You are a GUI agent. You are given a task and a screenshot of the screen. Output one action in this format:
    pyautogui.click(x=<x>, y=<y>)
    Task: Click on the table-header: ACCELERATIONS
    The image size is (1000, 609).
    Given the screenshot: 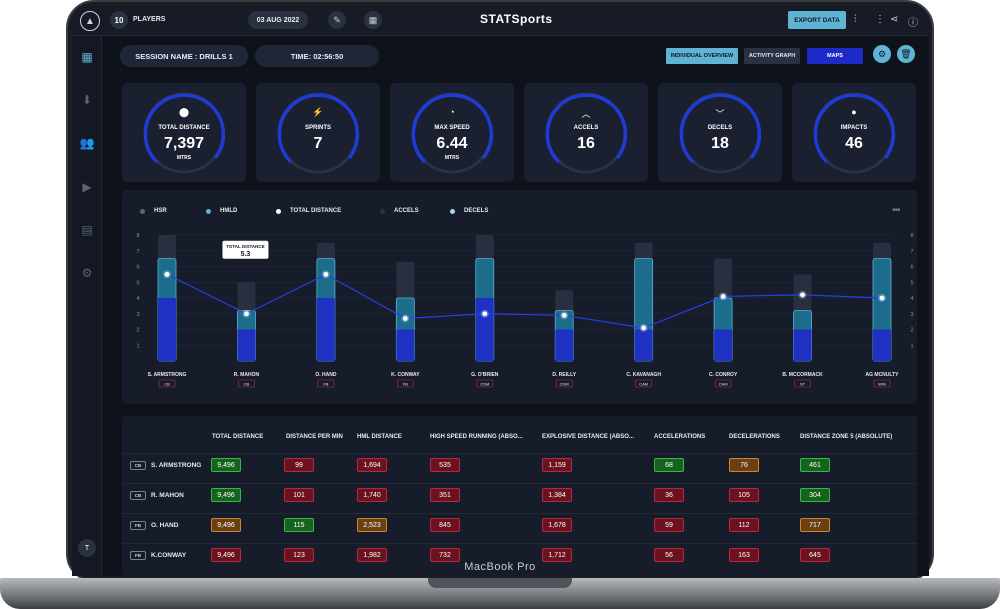 What is the action you would take?
    pyautogui.click(x=680, y=437)
    